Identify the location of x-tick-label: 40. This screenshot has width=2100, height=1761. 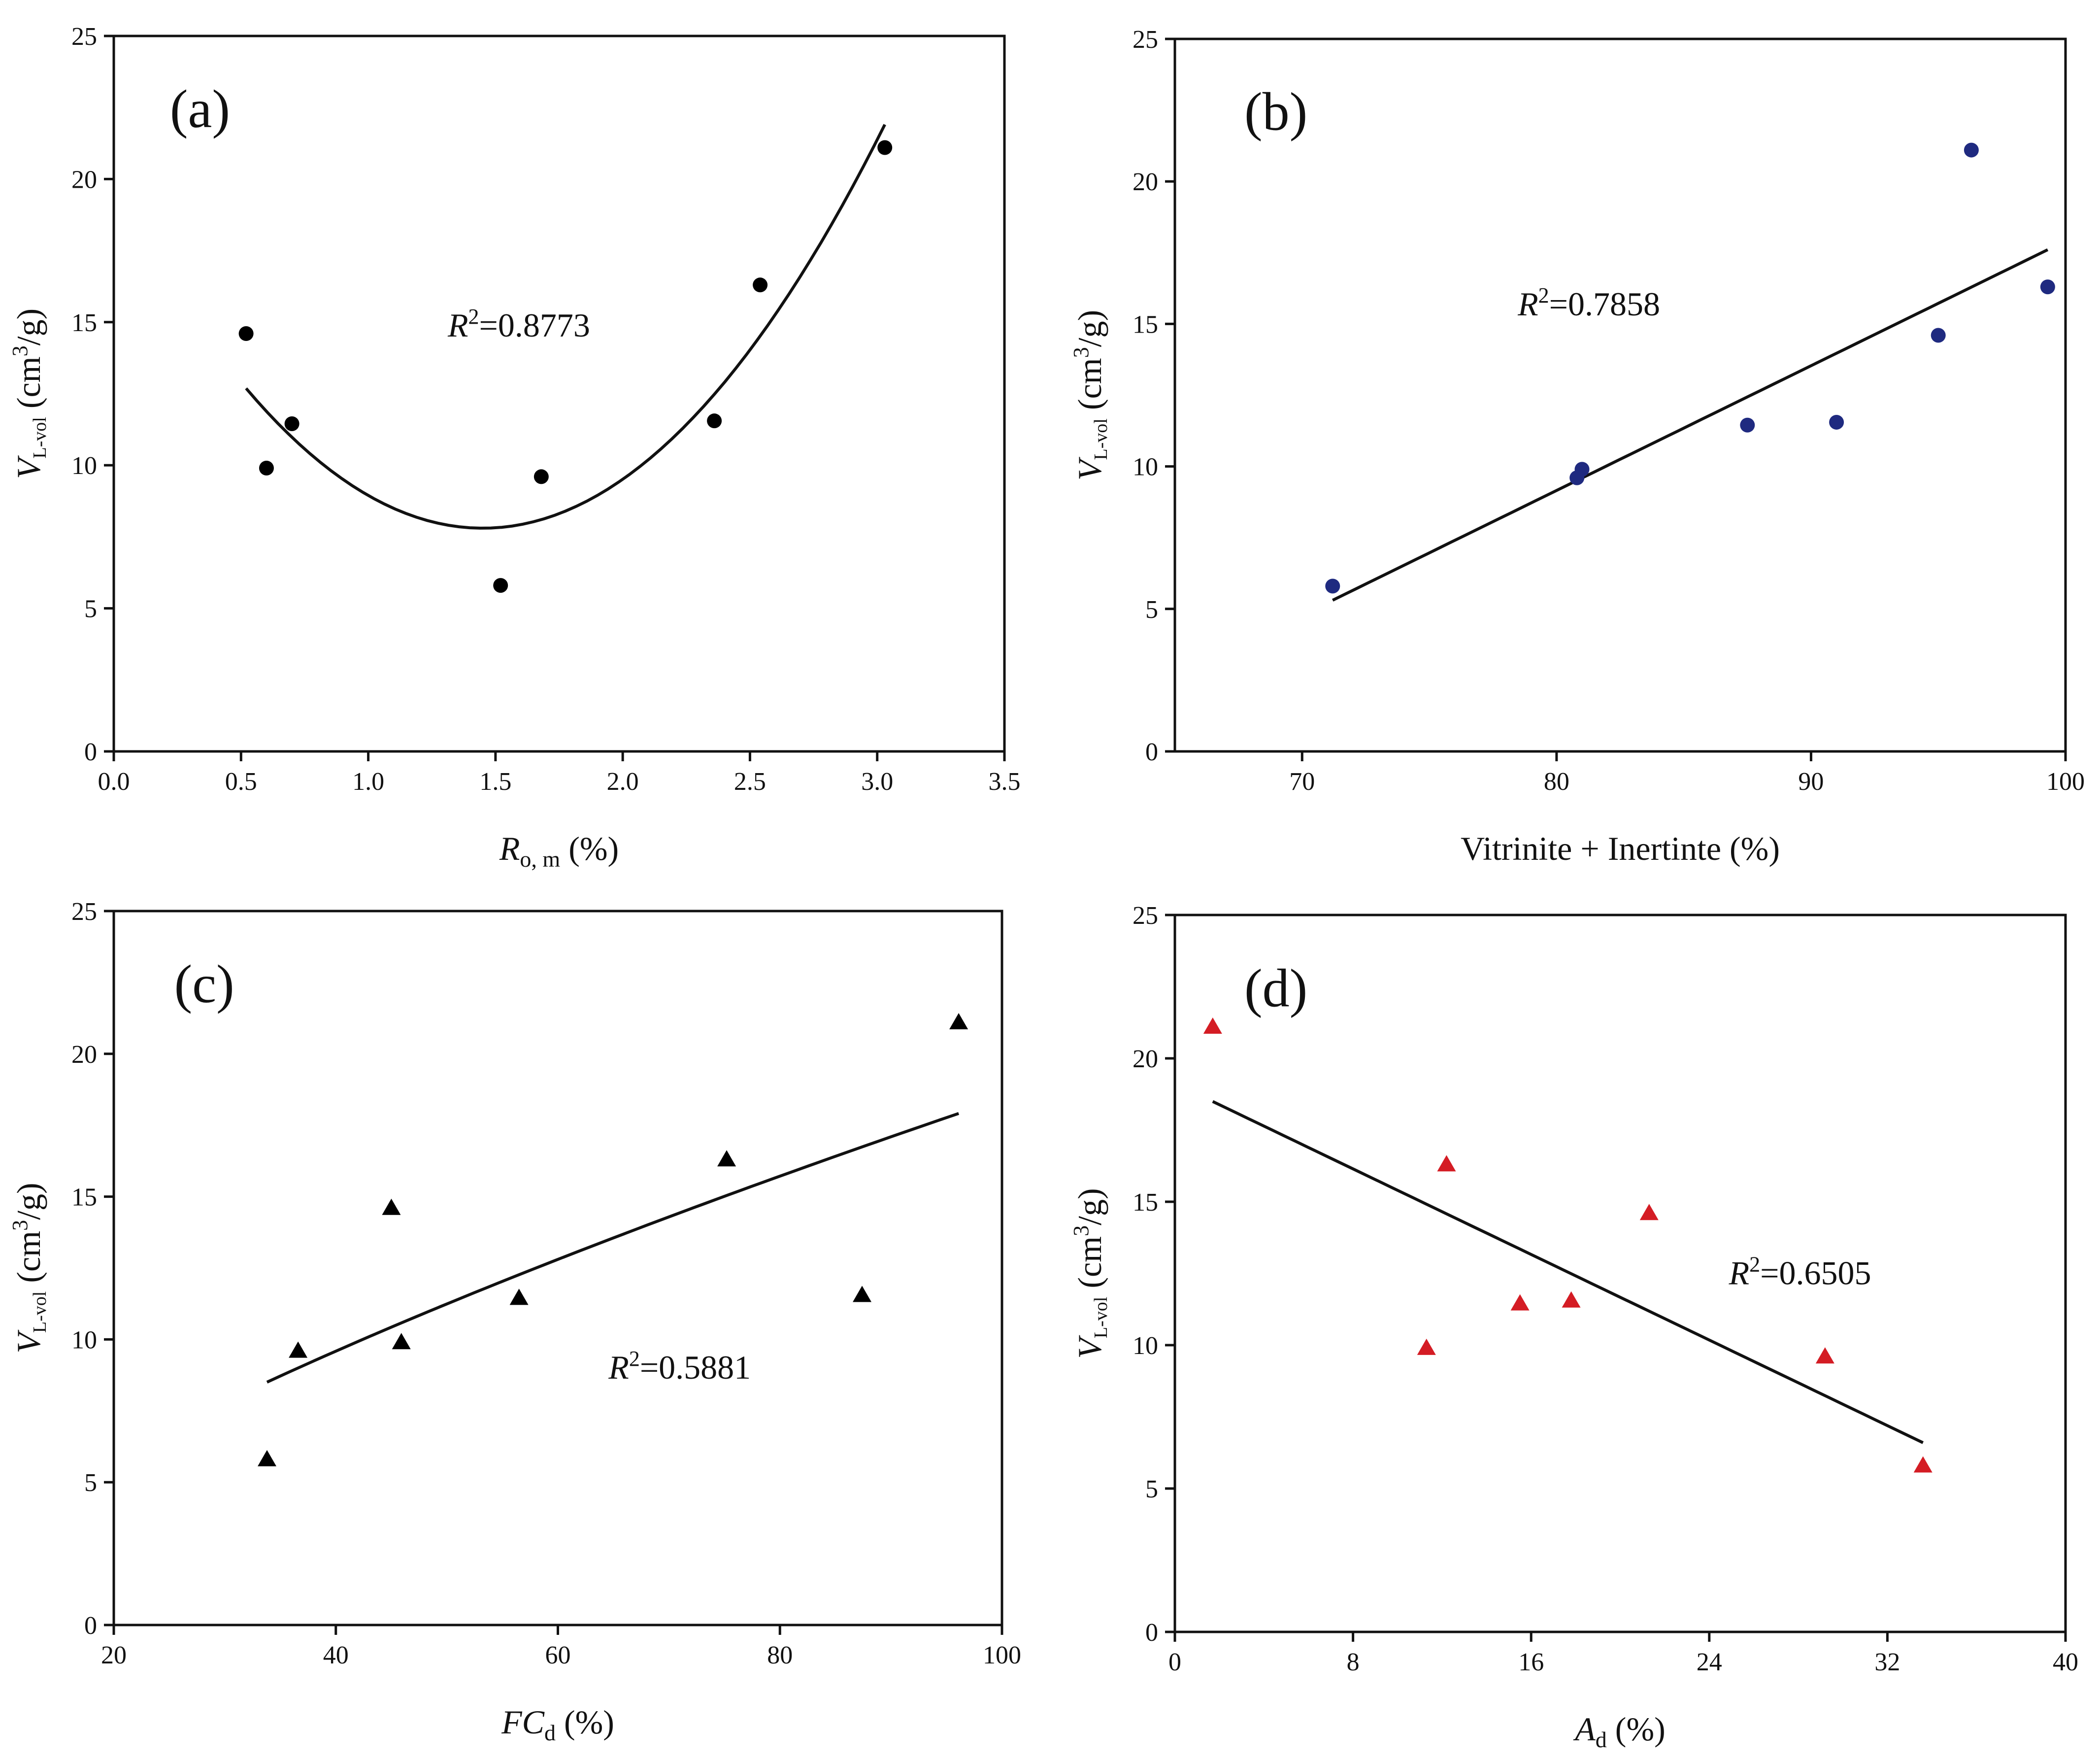
(2065, 1662).